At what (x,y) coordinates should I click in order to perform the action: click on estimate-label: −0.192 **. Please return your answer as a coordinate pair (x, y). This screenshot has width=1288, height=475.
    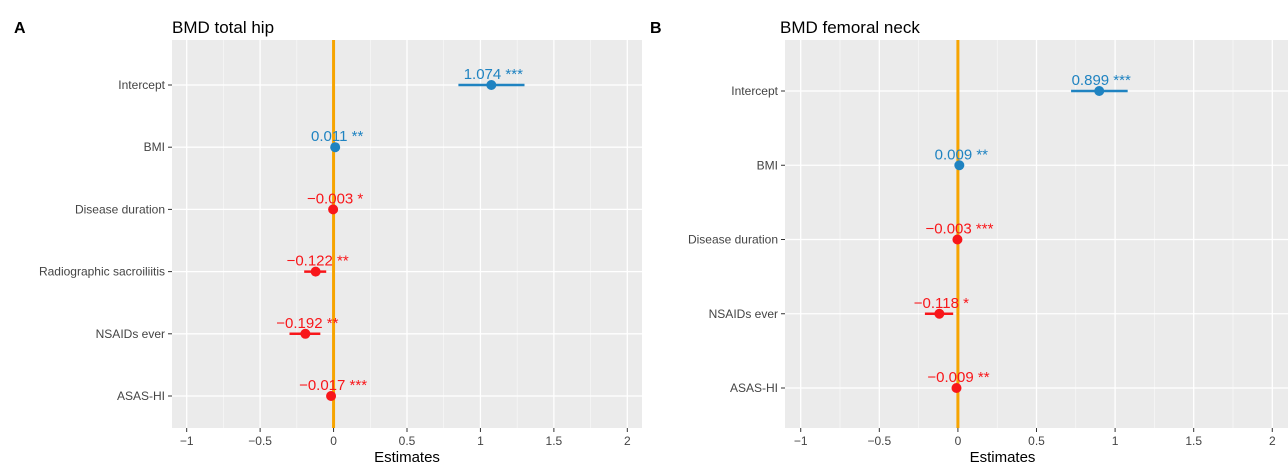
    Looking at the image, I should click on (307, 323).